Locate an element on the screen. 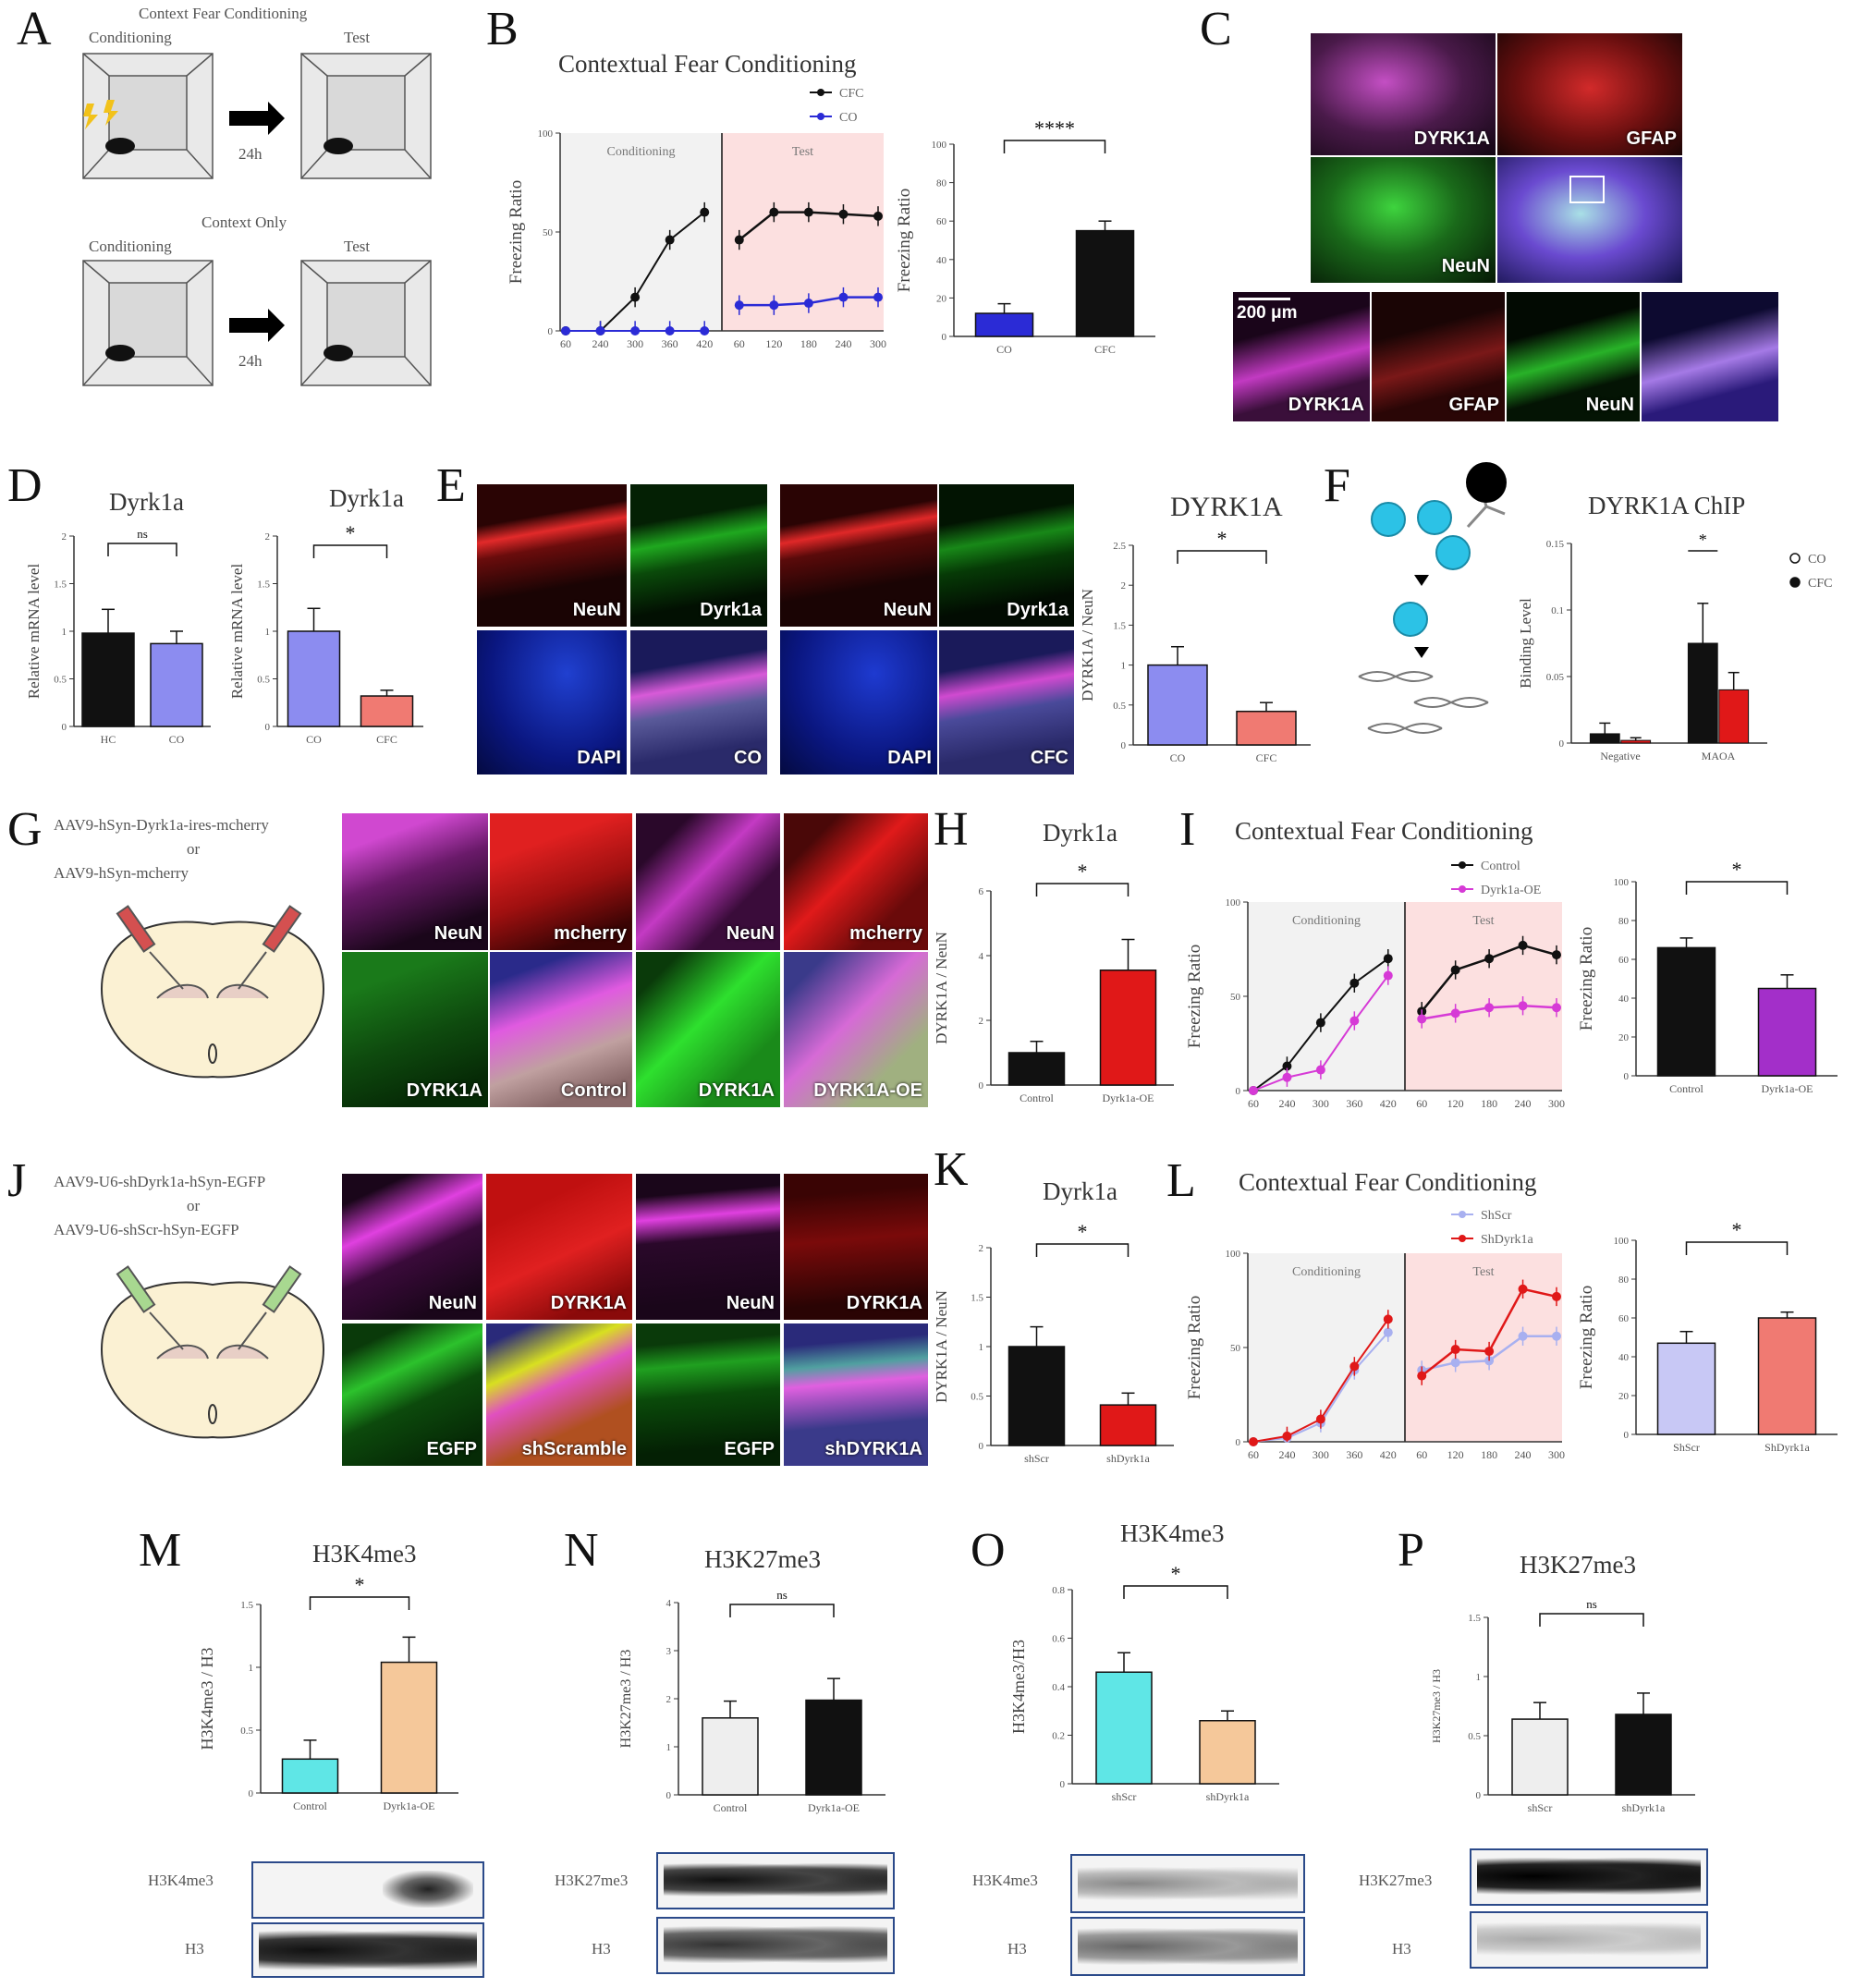  x-tick-label: 300 is located at coordinates (1556, 1103).